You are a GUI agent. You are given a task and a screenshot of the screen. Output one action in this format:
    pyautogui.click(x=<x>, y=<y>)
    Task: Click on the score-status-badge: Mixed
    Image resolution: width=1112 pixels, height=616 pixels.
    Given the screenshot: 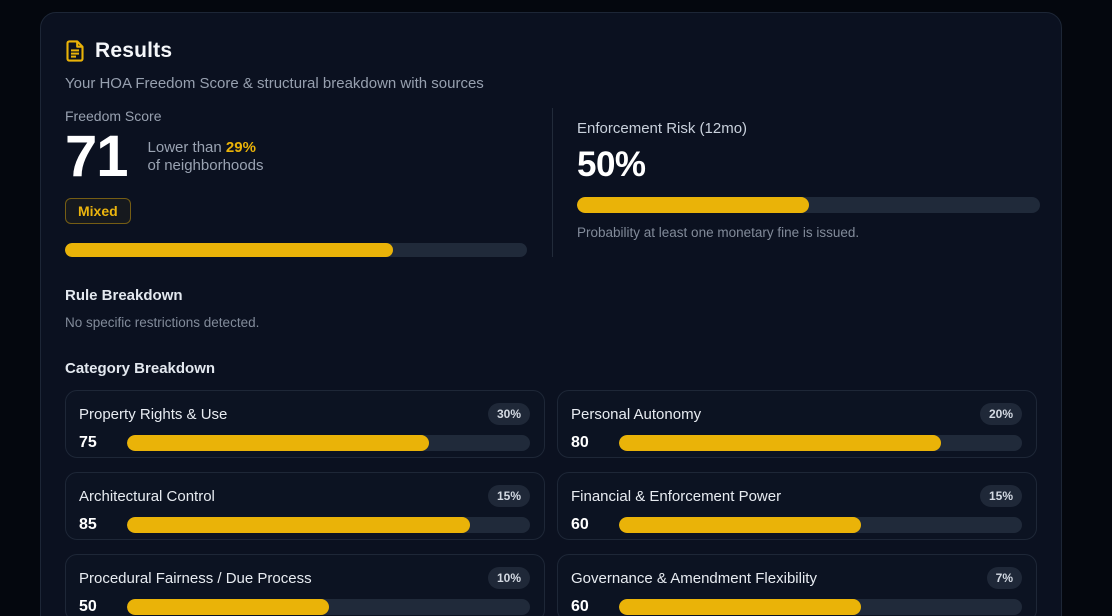 What is the action you would take?
    pyautogui.click(x=98, y=211)
    